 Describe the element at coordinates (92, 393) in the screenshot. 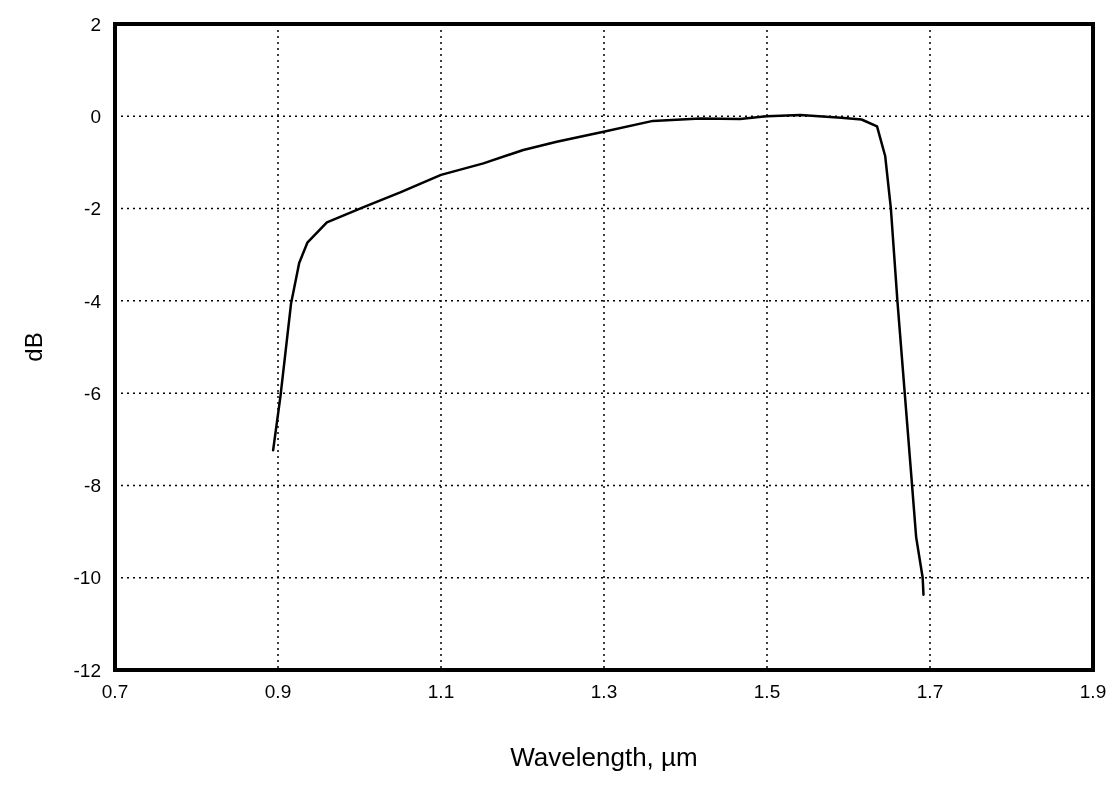

I see `y-tick-label: -6` at that location.